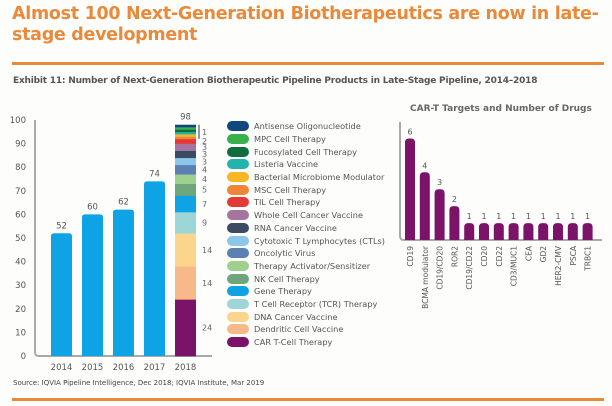 This screenshot has height=406, width=612. I want to click on y-tick-label: 90, so click(20, 145).